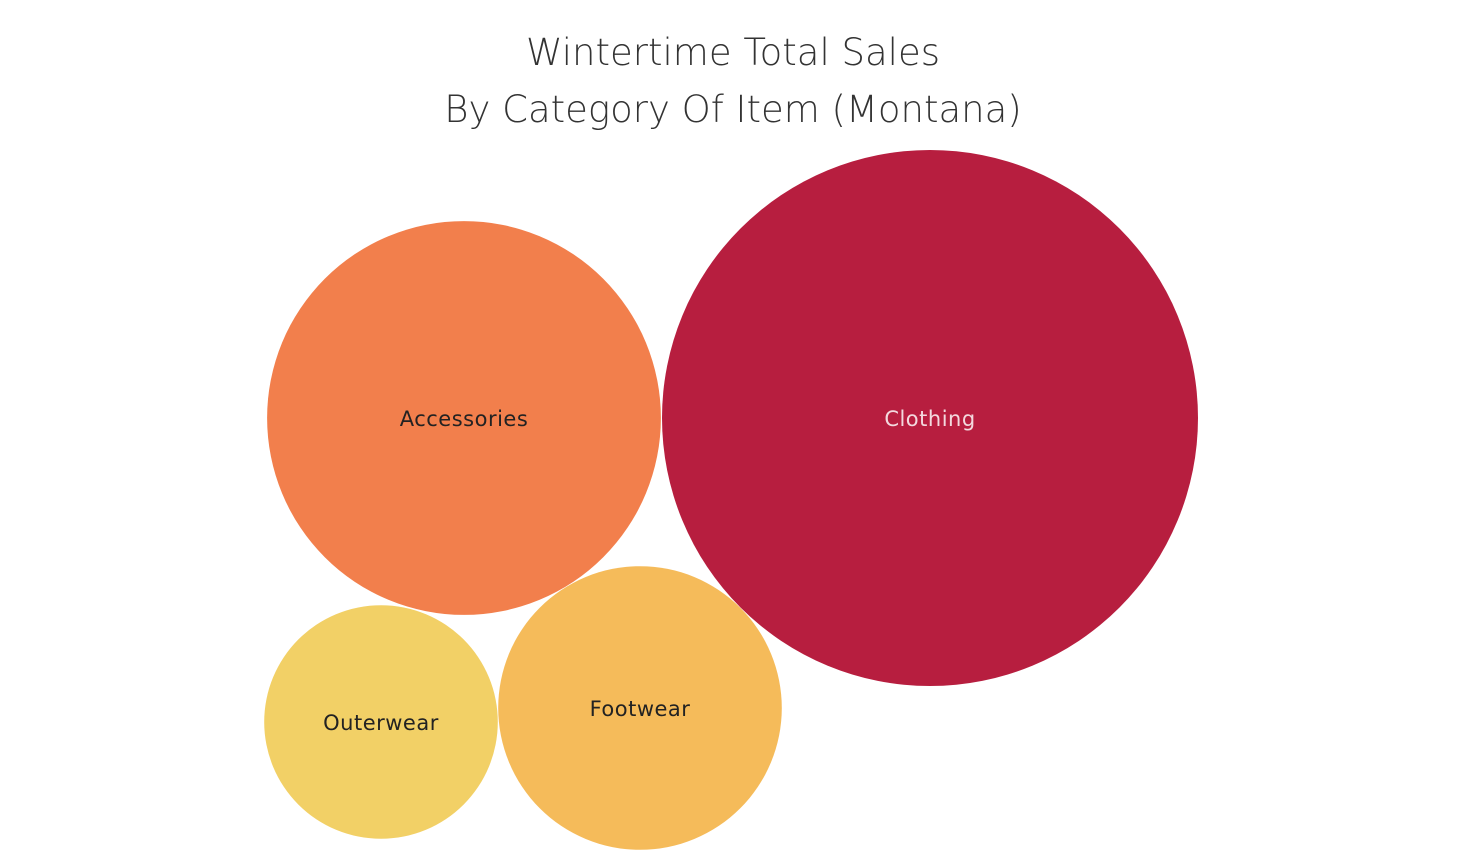 This screenshot has height=858, width=1466. I want to click on bubble-label-clothing: Clothing, so click(929, 419).